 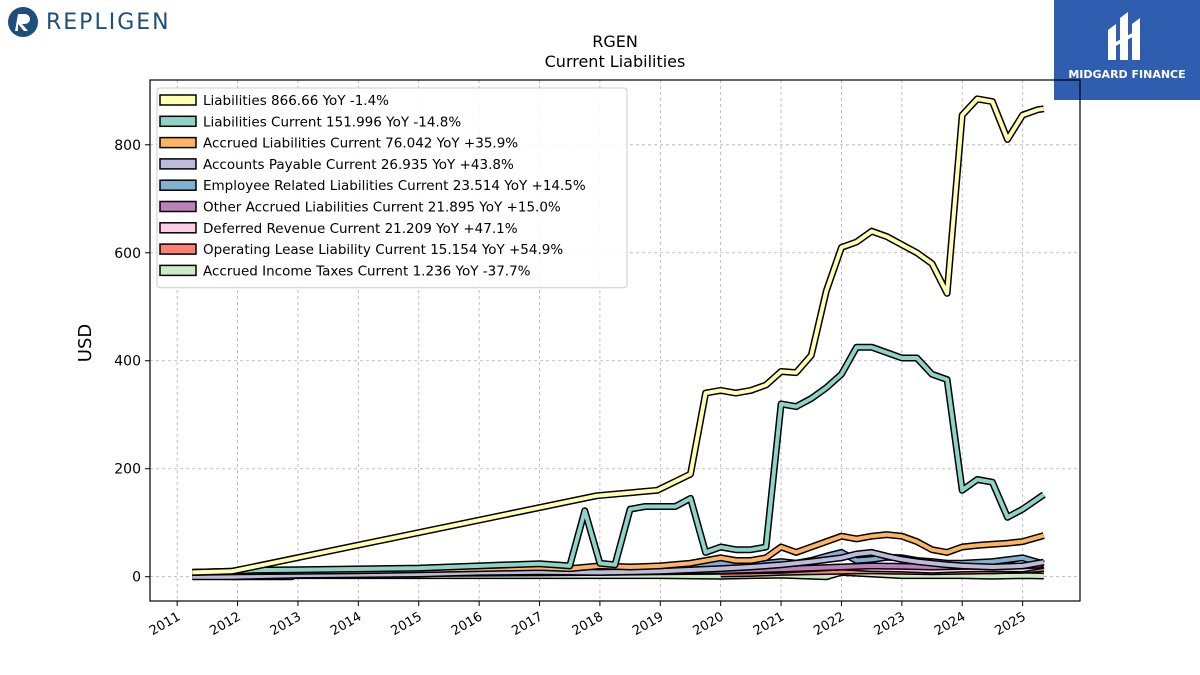 I want to click on x-tick-label: 2017, so click(x=527, y=624).